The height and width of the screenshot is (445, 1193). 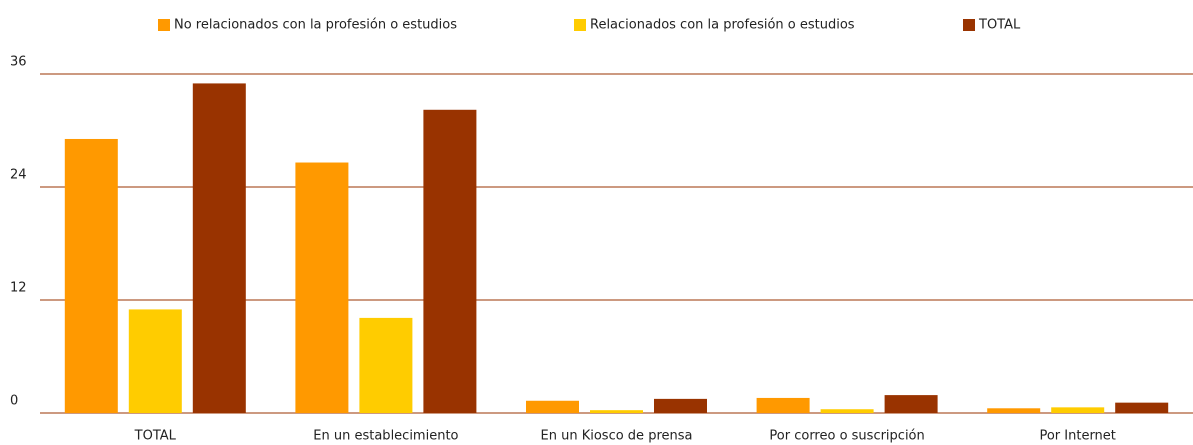 What do you see at coordinates (18, 288) in the screenshot?
I see `y-tick-label: 12` at bounding box center [18, 288].